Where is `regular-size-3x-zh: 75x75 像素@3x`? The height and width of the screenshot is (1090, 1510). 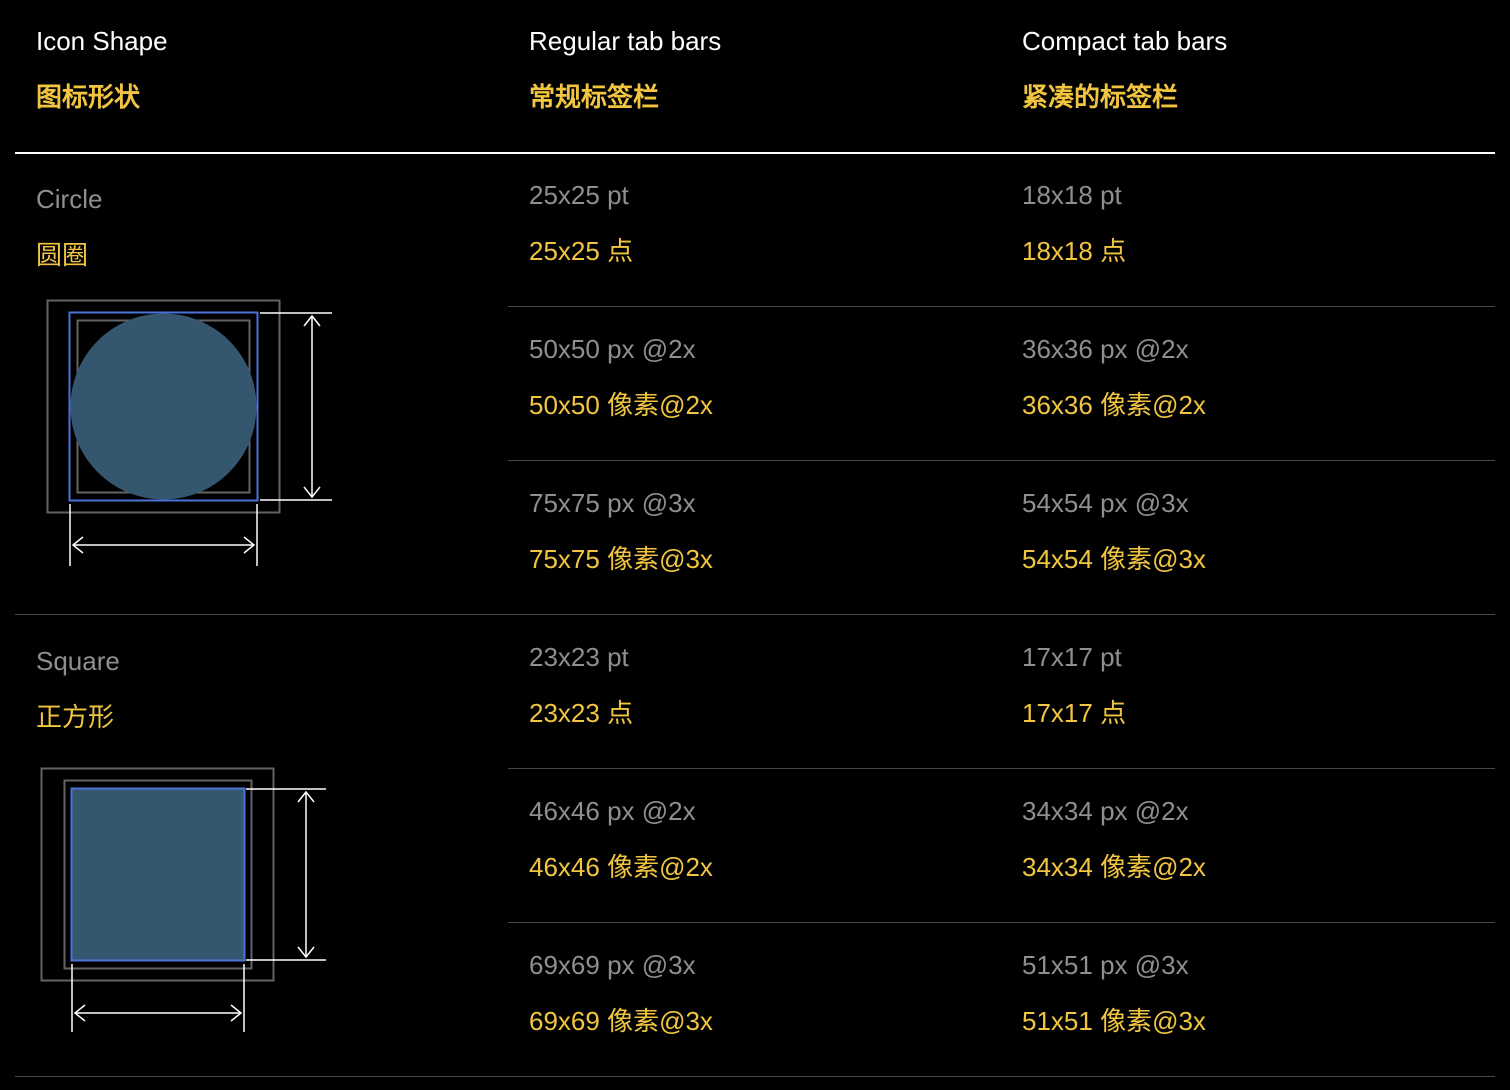
regular-size-3x-zh: 75x75 像素@3x is located at coordinates (621, 559).